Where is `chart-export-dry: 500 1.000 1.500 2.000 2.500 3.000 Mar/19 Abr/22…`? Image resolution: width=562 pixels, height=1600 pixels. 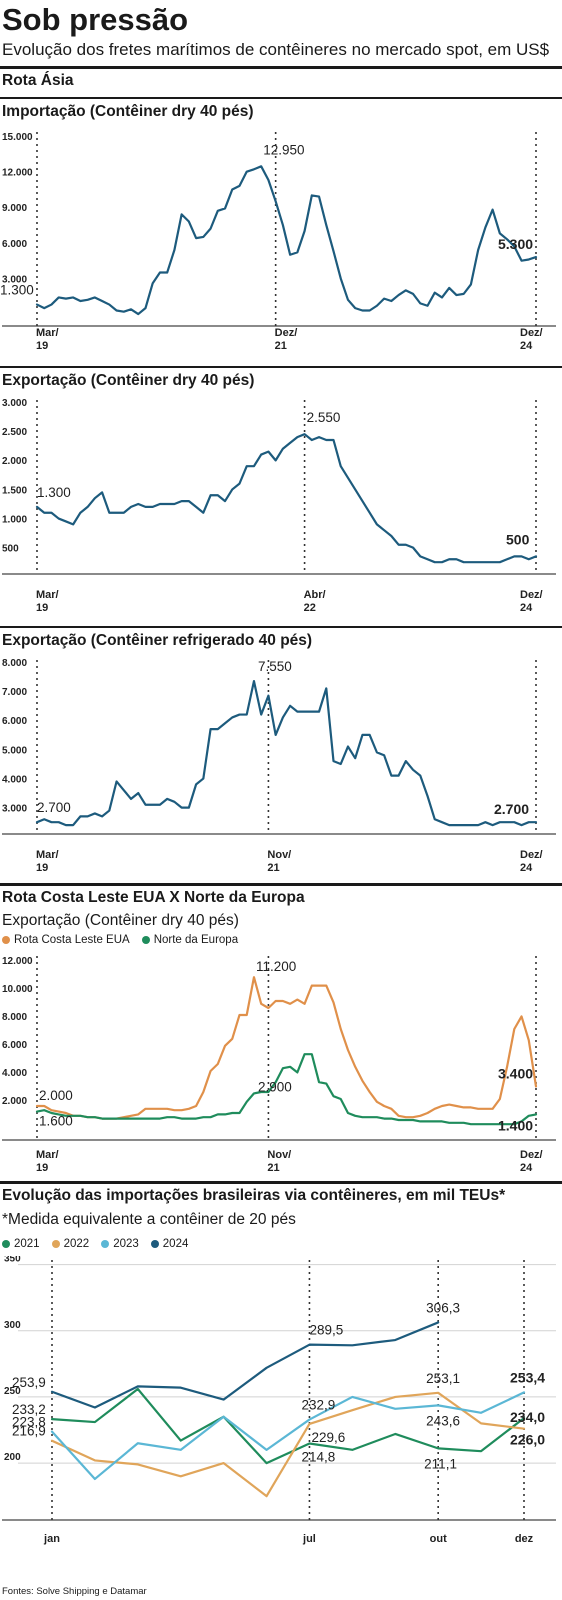
chart-export-dry: 500 1.000 1.500 2.000 2.500 3.000 Mar/19 Abr/22… is located at coordinates (279, 506).